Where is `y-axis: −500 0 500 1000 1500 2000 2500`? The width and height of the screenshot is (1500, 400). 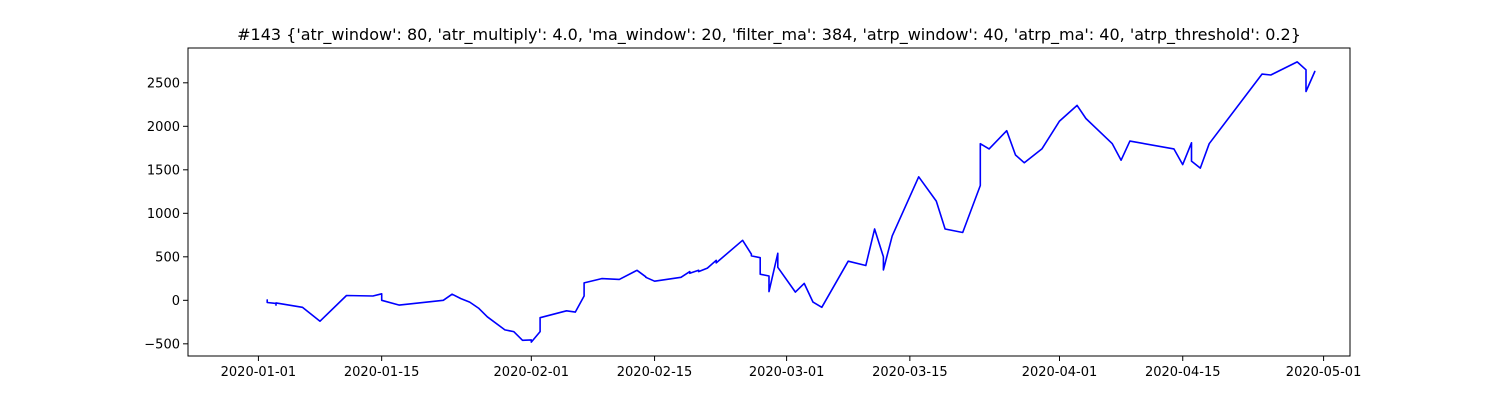 y-axis: −500 0 500 1000 1500 2000 2500 is located at coordinates (166, 214).